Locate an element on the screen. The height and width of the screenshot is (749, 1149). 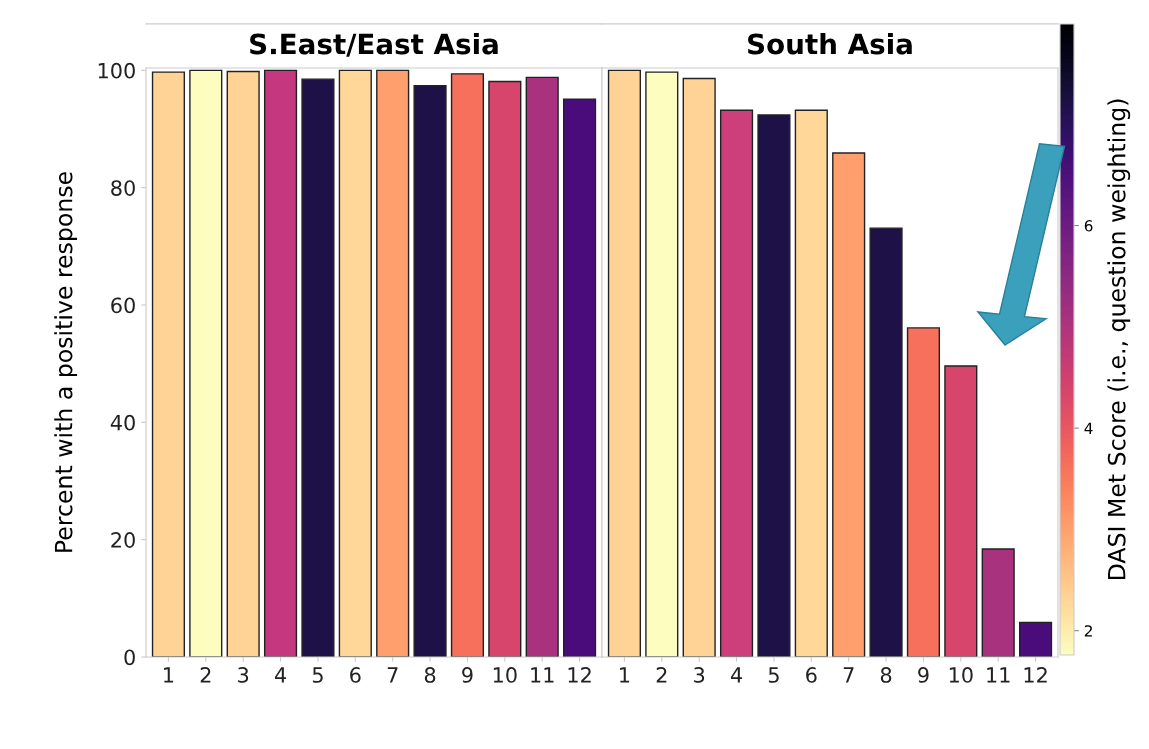
color-bar-label: 6 is located at coordinates (1088, 226).